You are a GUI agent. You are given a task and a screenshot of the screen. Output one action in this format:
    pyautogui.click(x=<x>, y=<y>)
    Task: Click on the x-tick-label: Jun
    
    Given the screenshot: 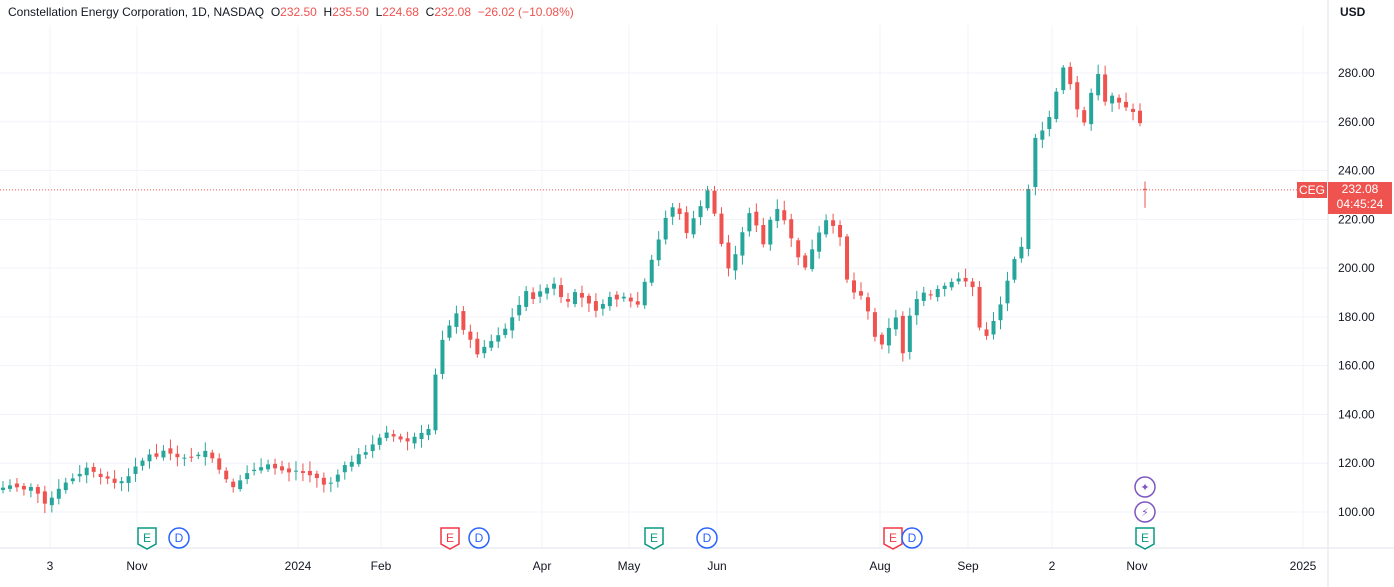 What is the action you would take?
    pyautogui.click(x=716, y=566)
    